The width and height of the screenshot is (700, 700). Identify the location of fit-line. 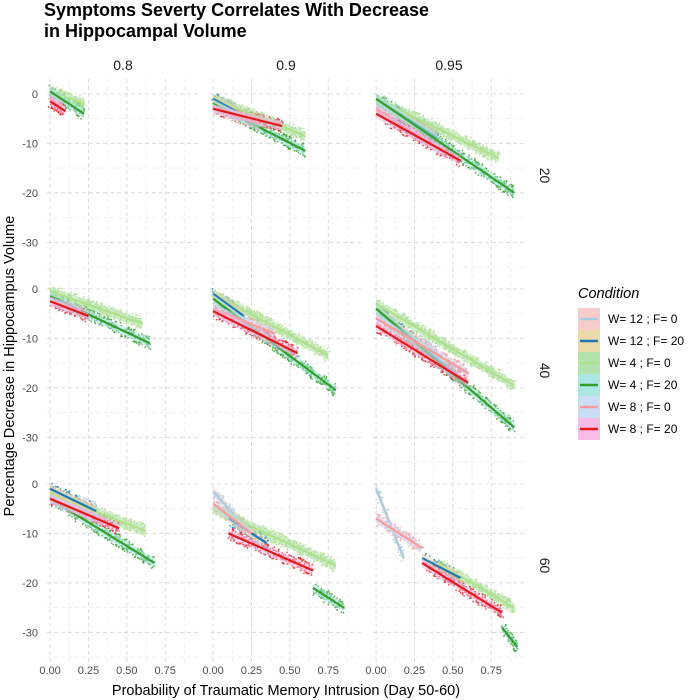
(247, 117).